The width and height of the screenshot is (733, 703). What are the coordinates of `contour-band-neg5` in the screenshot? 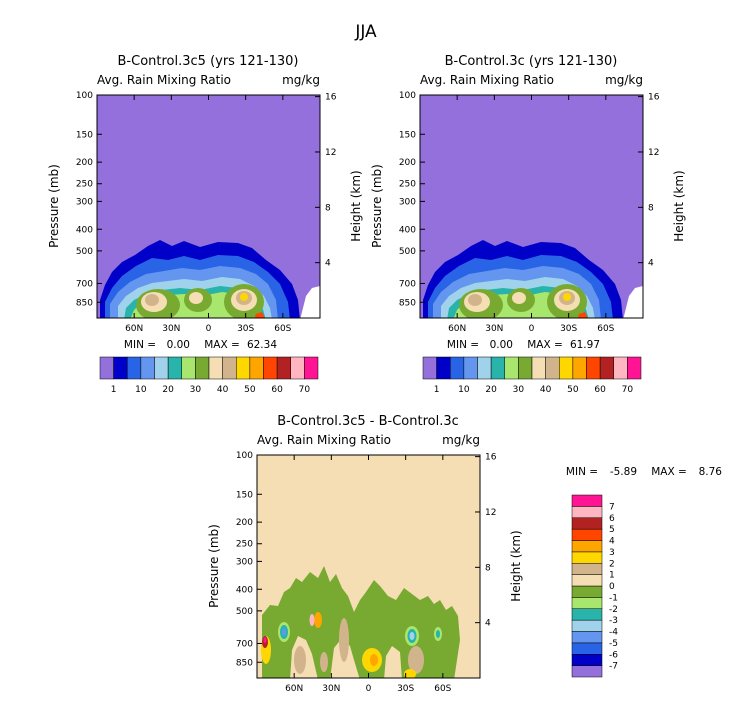 It's located at (284, 632).